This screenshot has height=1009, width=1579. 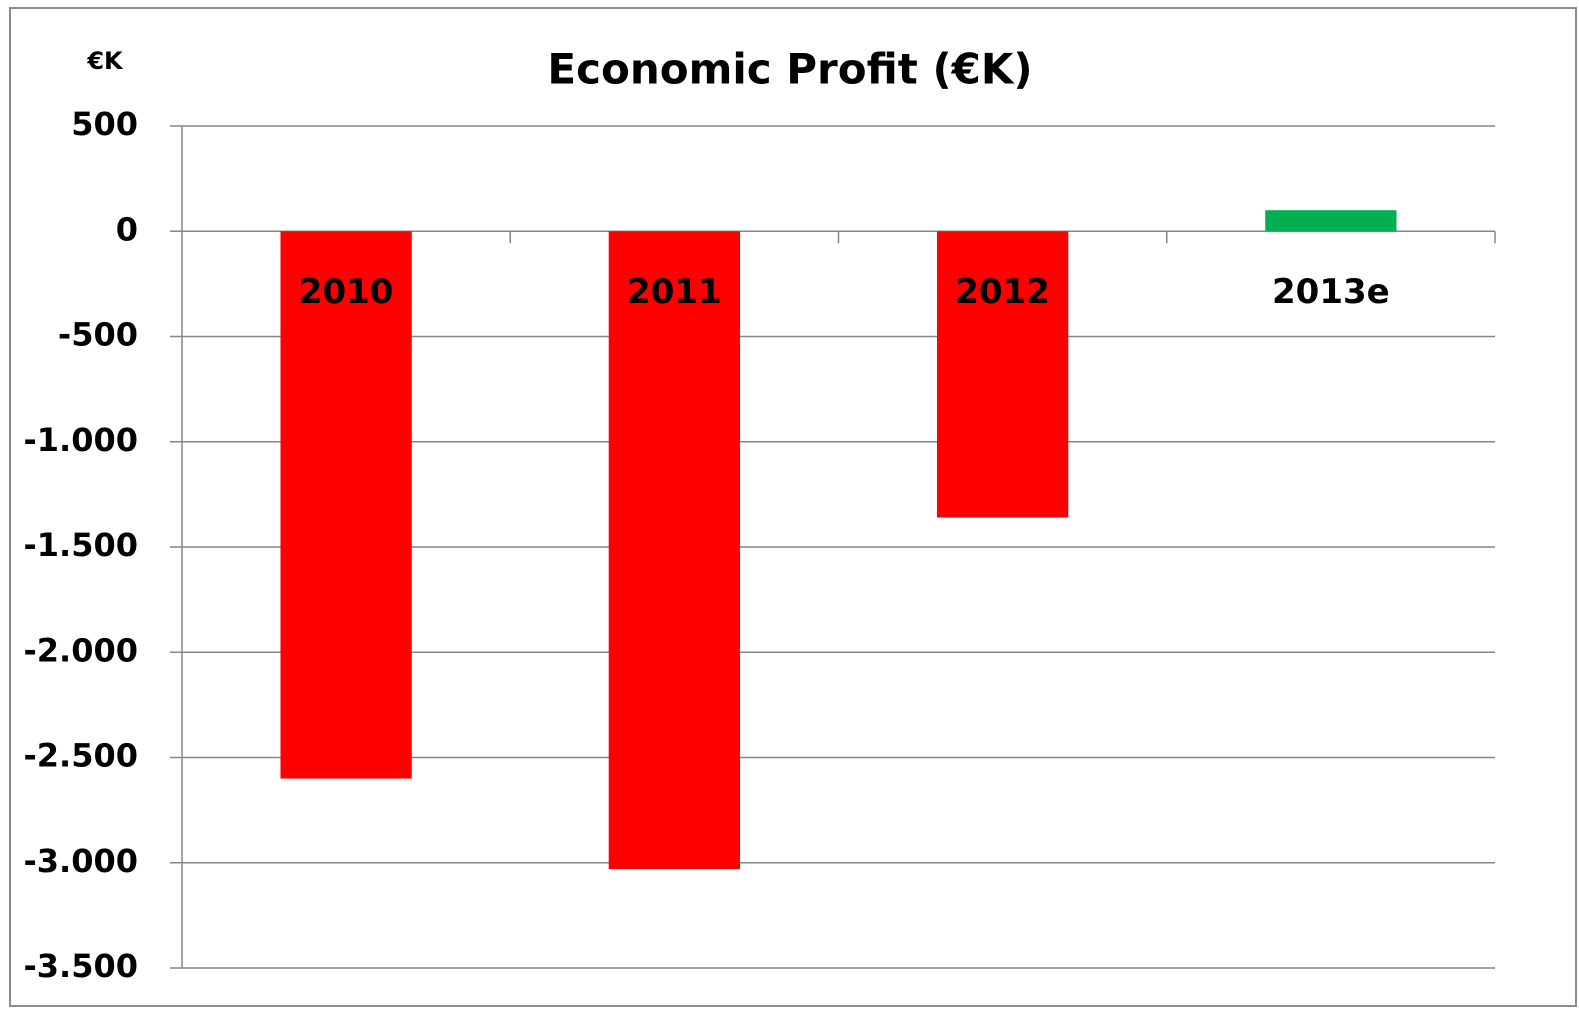 I want to click on y-tick-label: -2.000, so click(x=81, y=650).